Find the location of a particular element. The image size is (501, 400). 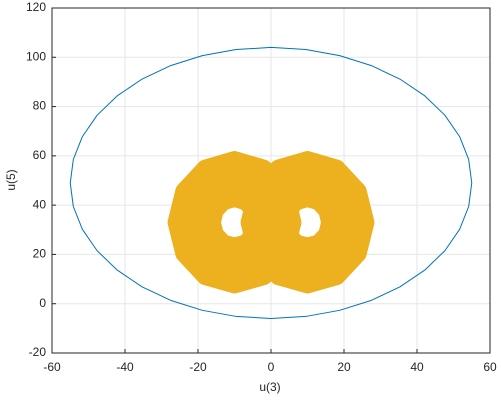

x-tick-label: -40 is located at coordinates (125, 367).